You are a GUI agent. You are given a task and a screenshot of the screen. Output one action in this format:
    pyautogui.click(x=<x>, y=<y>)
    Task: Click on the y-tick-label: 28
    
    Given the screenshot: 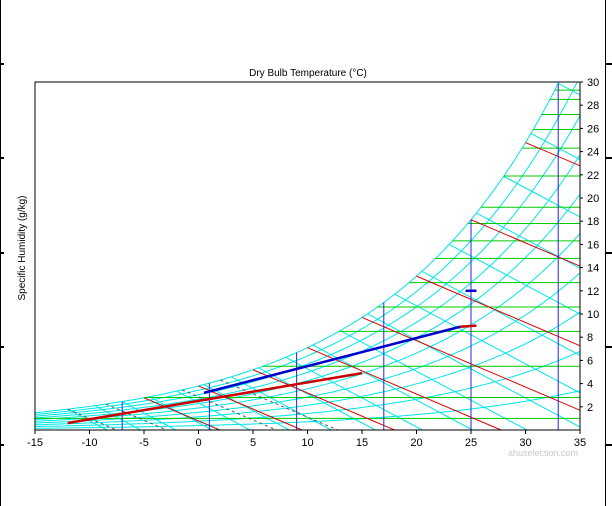 What is the action you would take?
    pyautogui.click(x=593, y=106)
    